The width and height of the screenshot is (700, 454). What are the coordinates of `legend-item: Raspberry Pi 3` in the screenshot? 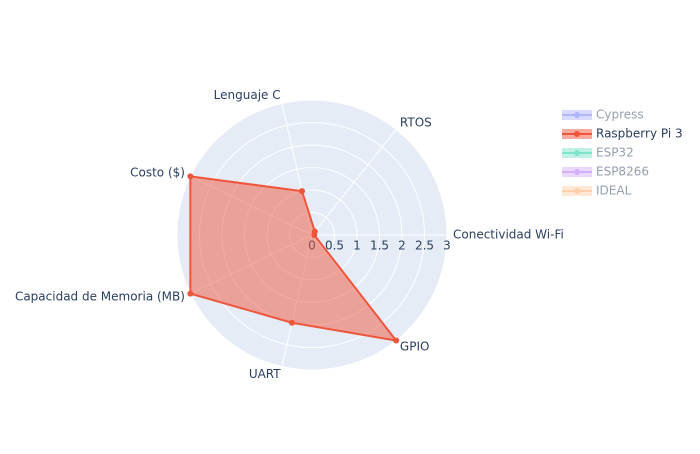 It's located at (622, 134).